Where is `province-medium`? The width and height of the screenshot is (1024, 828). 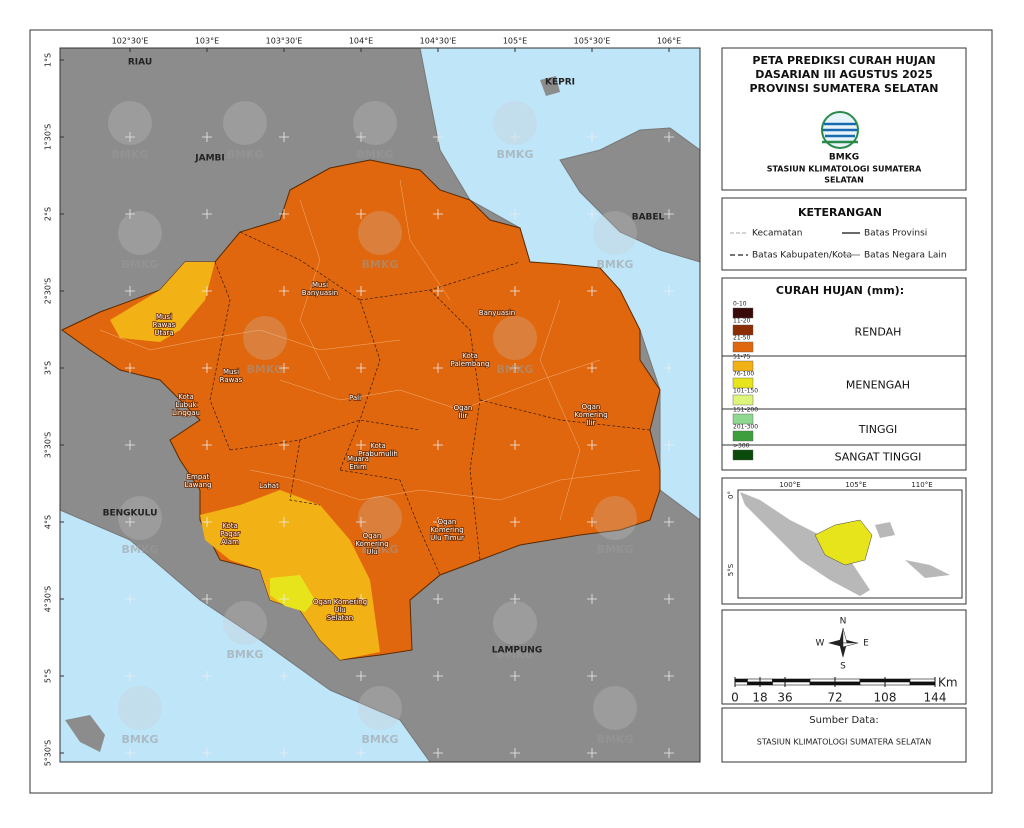 province-medium is located at coordinates (162, 302).